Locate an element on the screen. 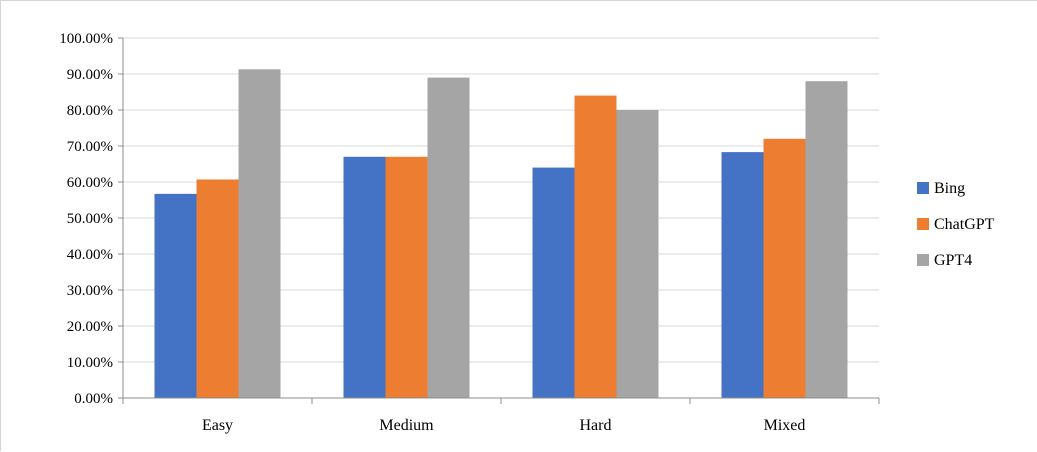 This screenshot has width=1037, height=452. legend: Bing ChatGPT GPT4 is located at coordinates (956, 224).